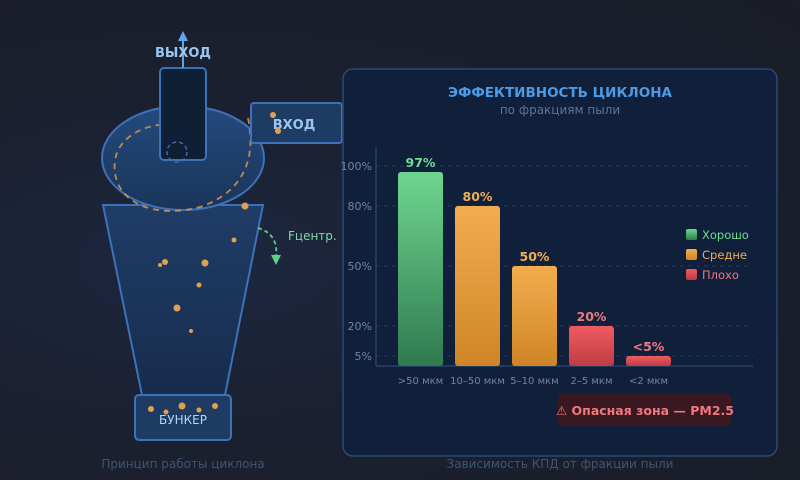 The image size is (800, 480). Describe the element at coordinates (182, 464) in the screenshot. I see `diagram-caption: Принцип работы циклона` at that location.